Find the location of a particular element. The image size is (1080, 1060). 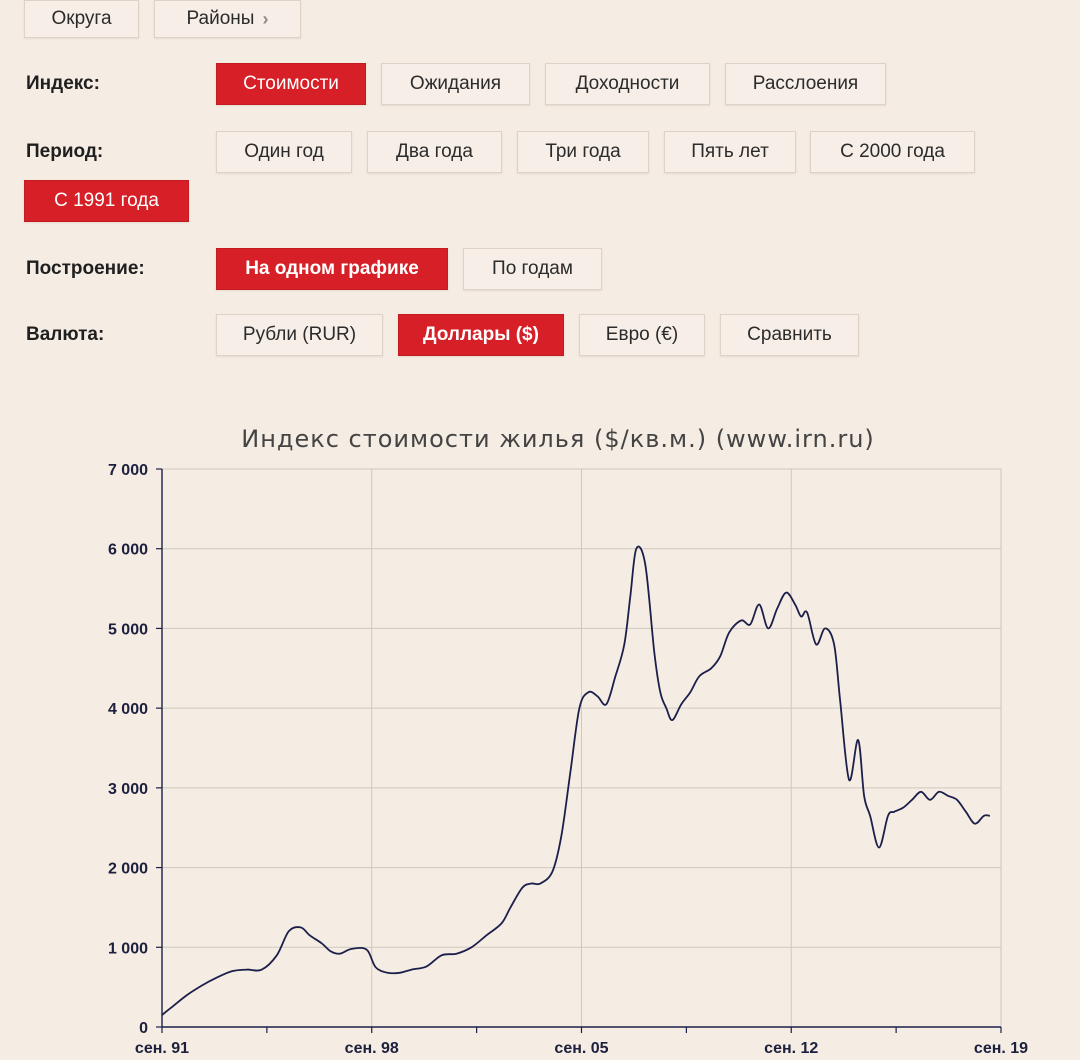

chevron-right-icon: › is located at coordinates (265, 18).